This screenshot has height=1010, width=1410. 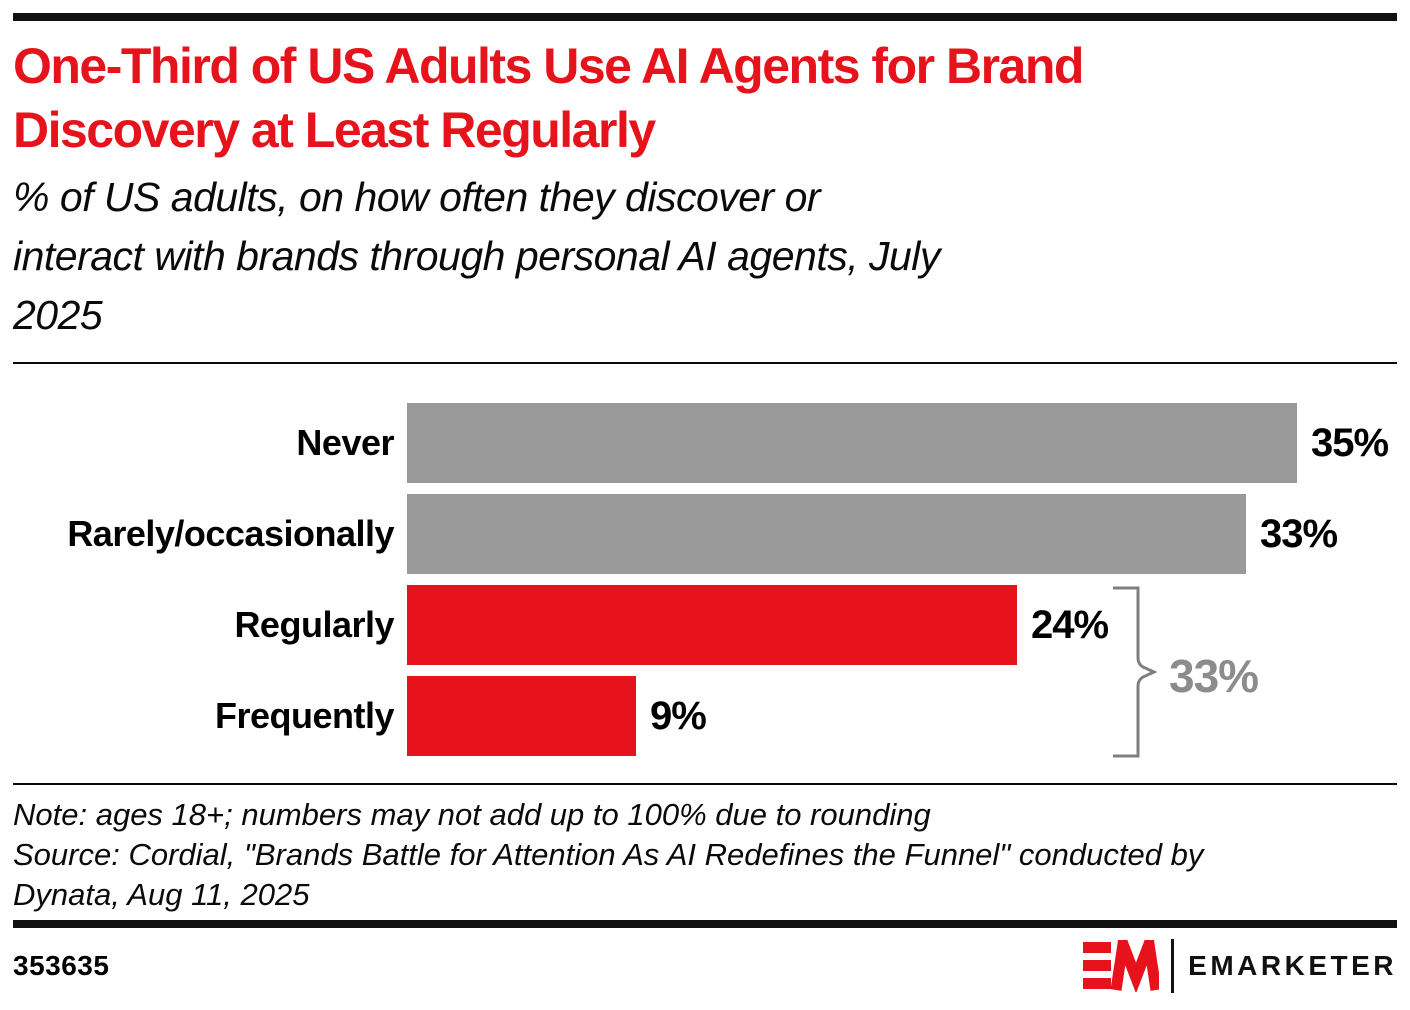 What do you see at coordinates (705, 924) in the screenshot?
I see `bottom-rule` at bounding box center [705, 924].